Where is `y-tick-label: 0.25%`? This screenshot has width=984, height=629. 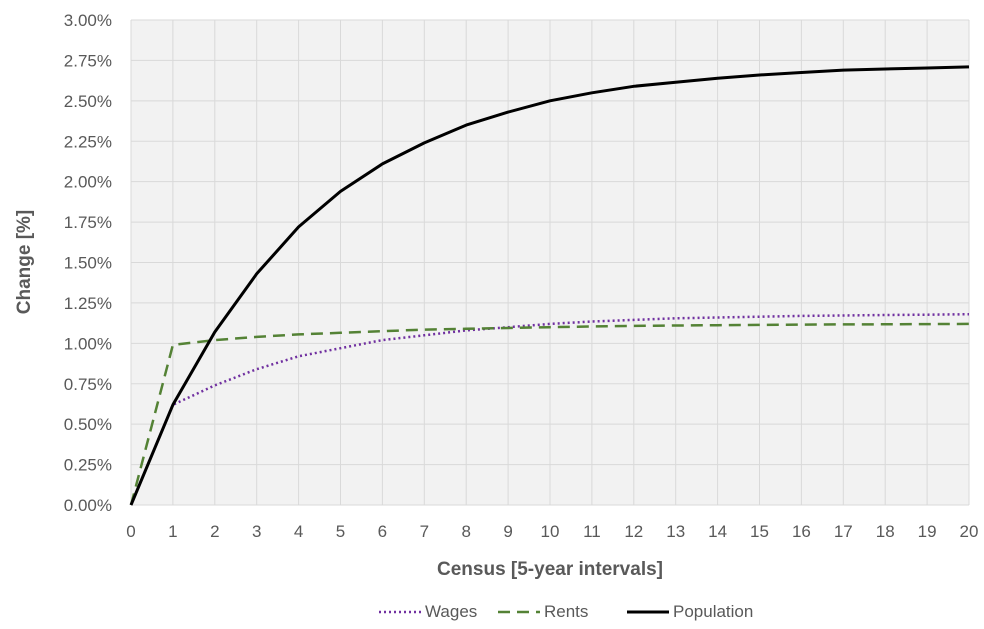
y-tick-label: 0.25% is located at coordinates (88, 465).